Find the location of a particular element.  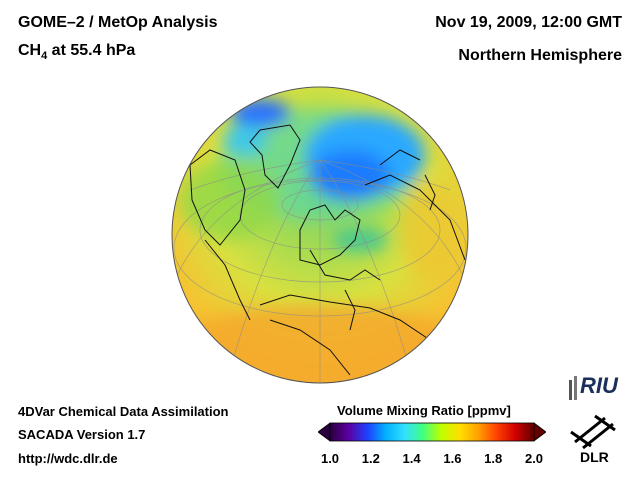

footer-line-2: SACADA Version 1.7 is located at coordinates (82, 434).